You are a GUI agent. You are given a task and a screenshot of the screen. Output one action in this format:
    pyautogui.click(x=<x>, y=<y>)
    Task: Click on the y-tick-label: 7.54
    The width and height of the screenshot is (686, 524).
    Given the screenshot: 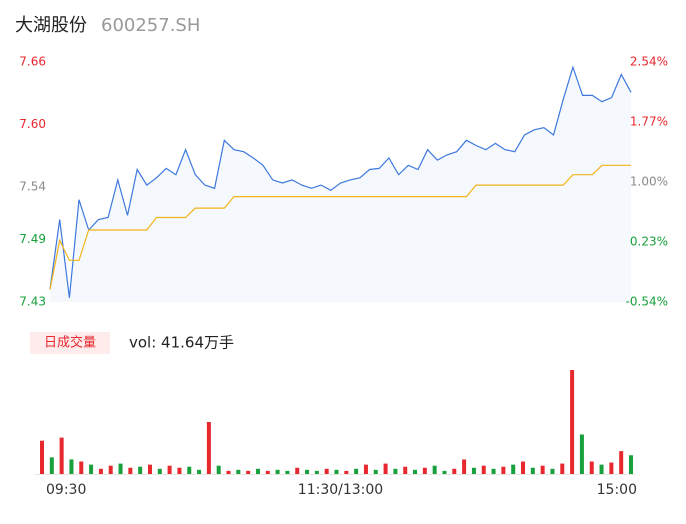 What is the action you would take?
    pyautogui.click(x=32, y=187)
    